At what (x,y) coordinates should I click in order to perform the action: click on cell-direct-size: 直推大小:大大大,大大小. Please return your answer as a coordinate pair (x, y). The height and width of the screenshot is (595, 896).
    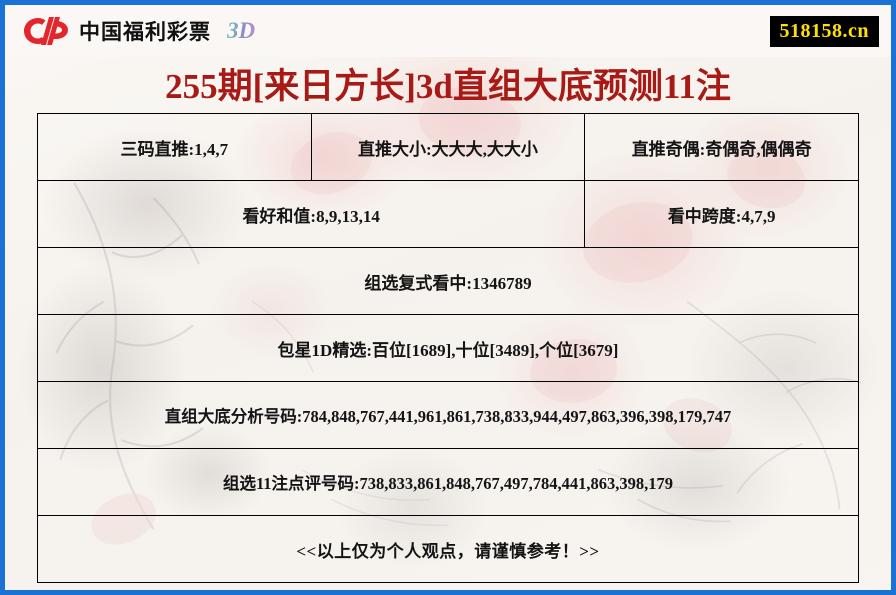
    Looking at the image, I should click on (448, 147).